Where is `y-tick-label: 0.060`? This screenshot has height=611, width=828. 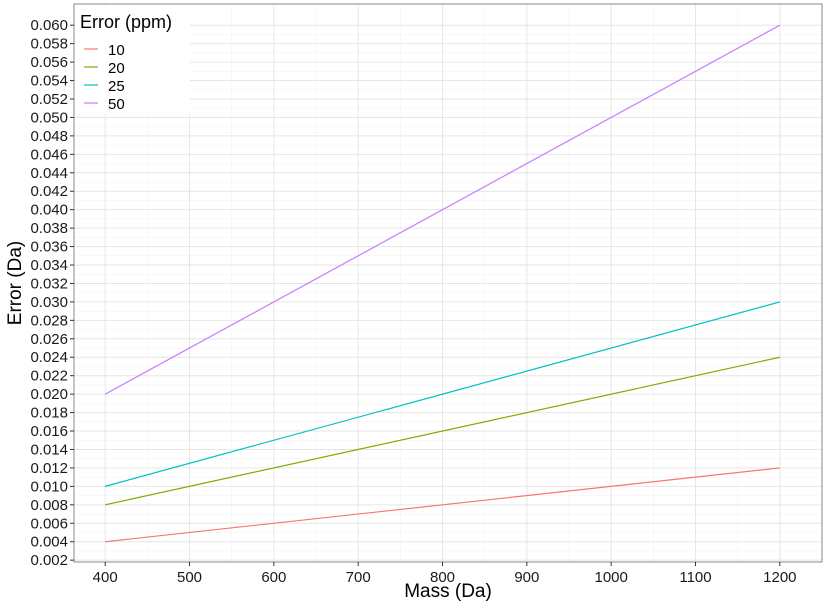 y-tick-label: 0.060 is located at coordinates (49, 25).